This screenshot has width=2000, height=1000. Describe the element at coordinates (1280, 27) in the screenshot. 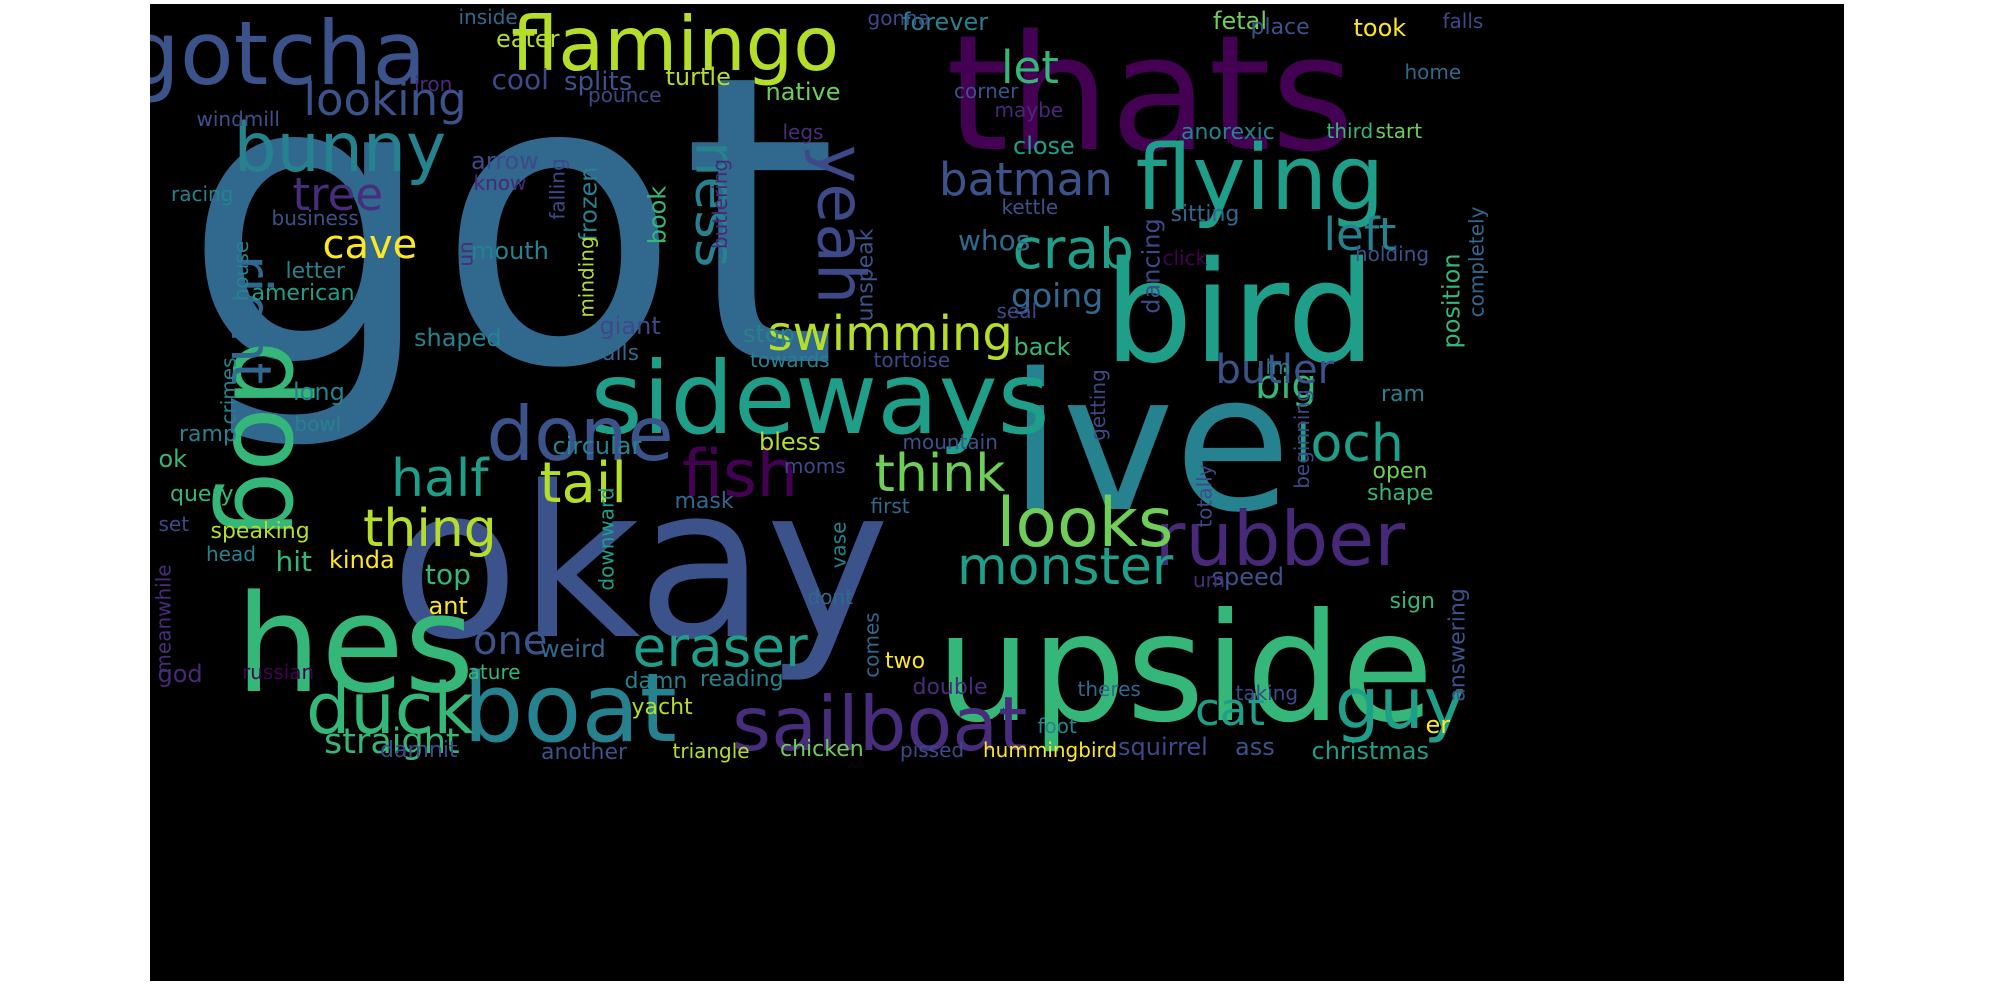

I see `word-place: place` at that location.